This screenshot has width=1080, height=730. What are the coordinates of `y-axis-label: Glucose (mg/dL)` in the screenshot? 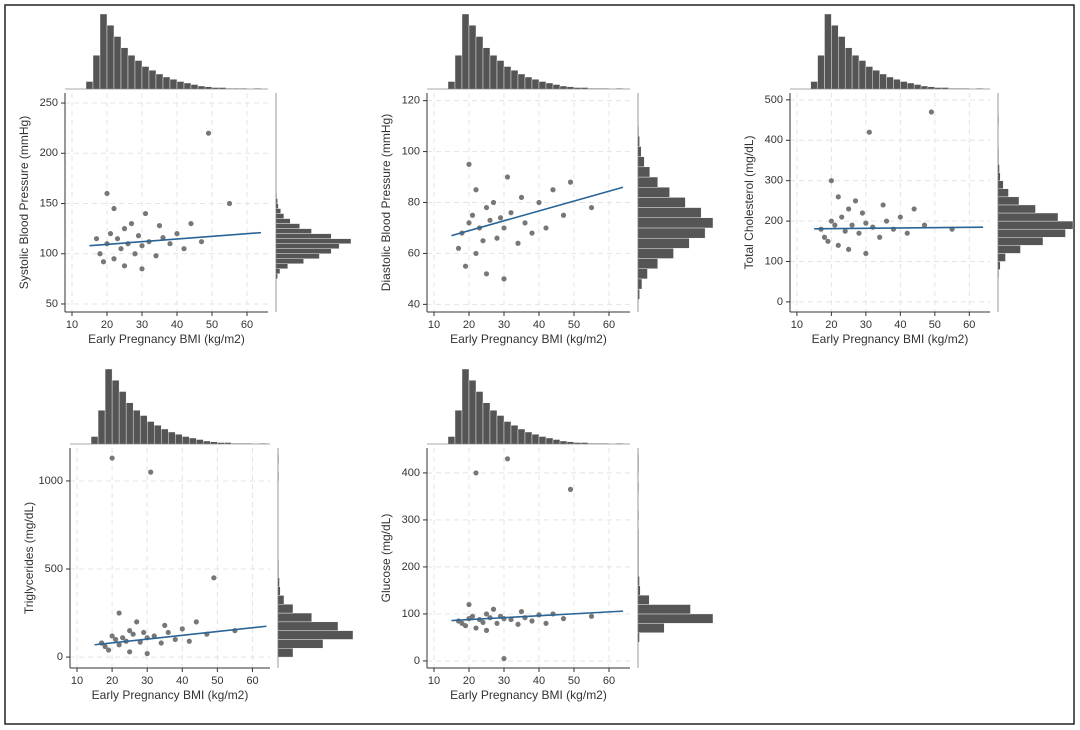 It's located at (386, 558).